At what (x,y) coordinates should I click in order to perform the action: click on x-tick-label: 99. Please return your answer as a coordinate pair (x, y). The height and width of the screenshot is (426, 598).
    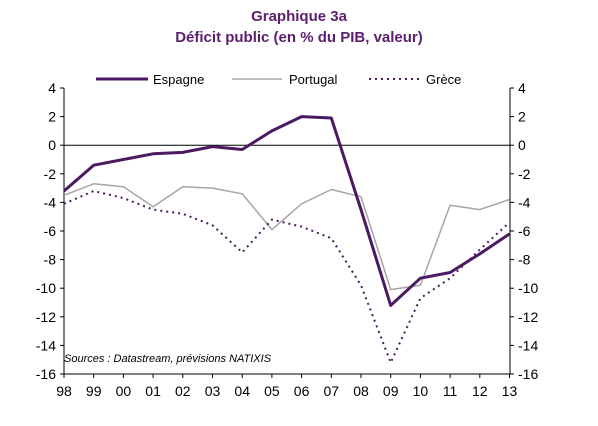
    Looking at the image, I should click on (94, 391).